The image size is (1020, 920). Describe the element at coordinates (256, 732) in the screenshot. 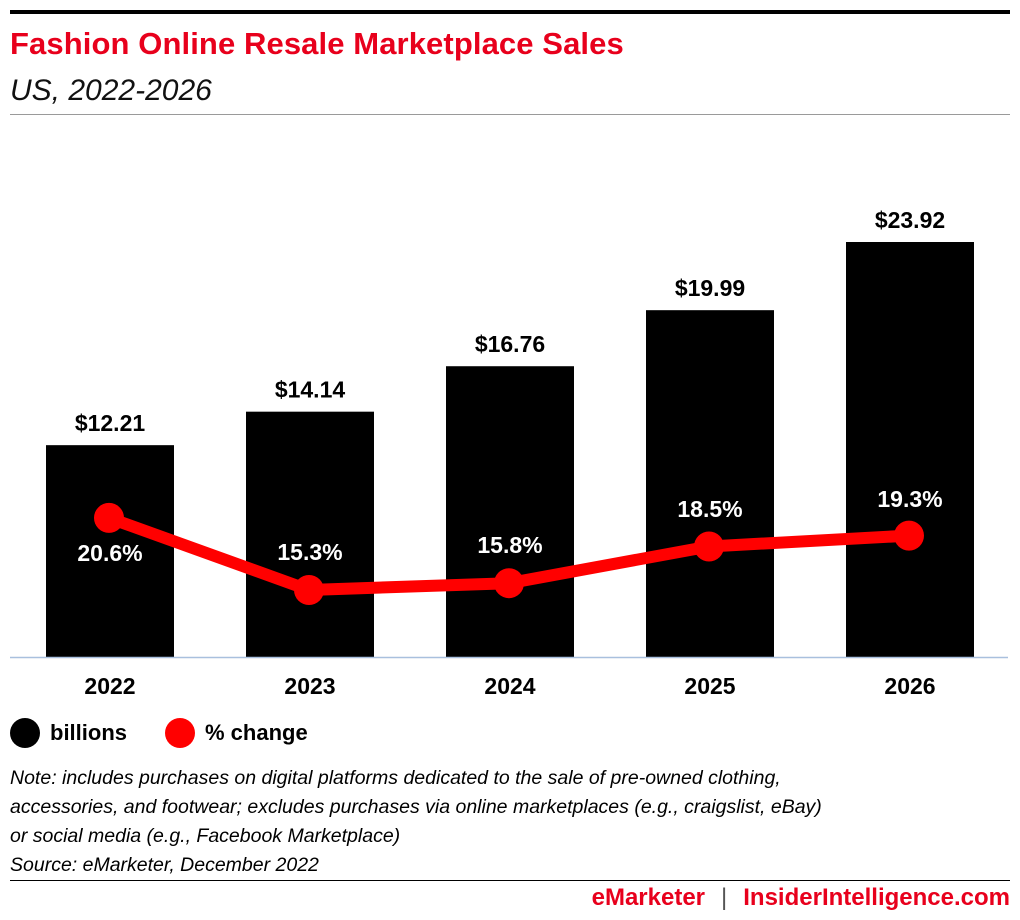

I see `legend-line-label: % change` at that location.